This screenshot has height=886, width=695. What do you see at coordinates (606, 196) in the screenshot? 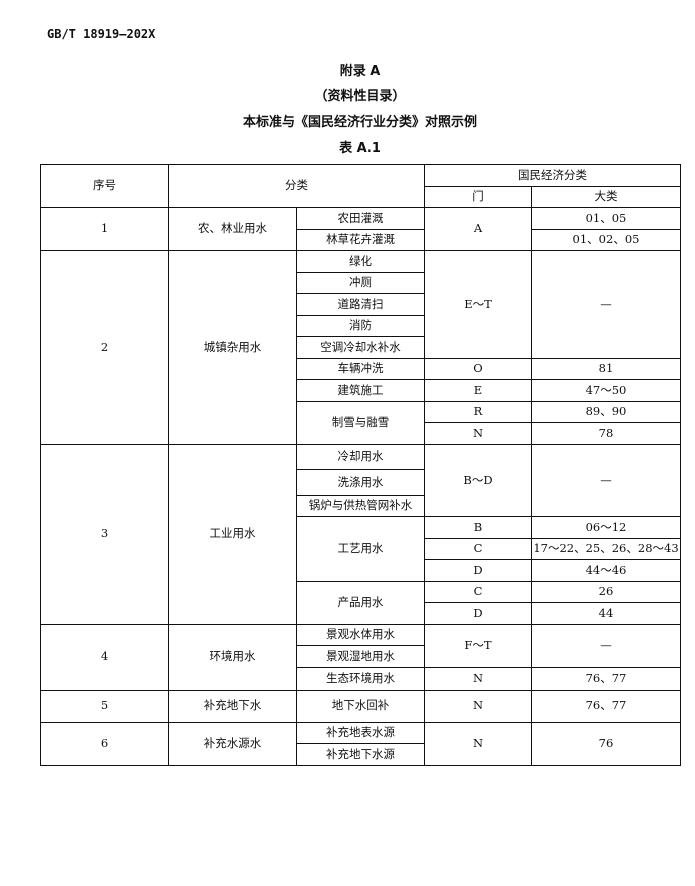
I see `header-dalei: 大类` at bounding box center [606, 196].